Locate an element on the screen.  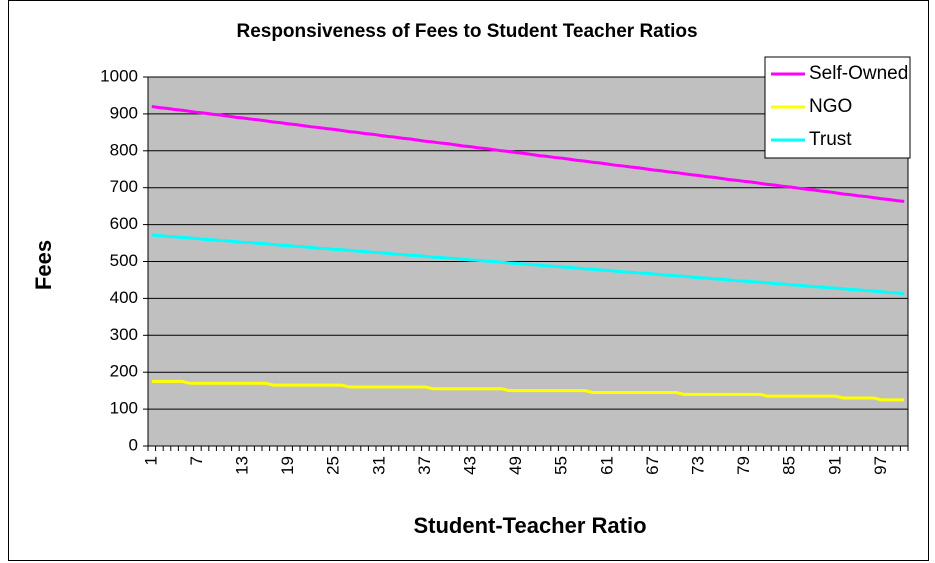
x-axis-label: Student-Teacher Ratio is located at coordinates (529, 525).